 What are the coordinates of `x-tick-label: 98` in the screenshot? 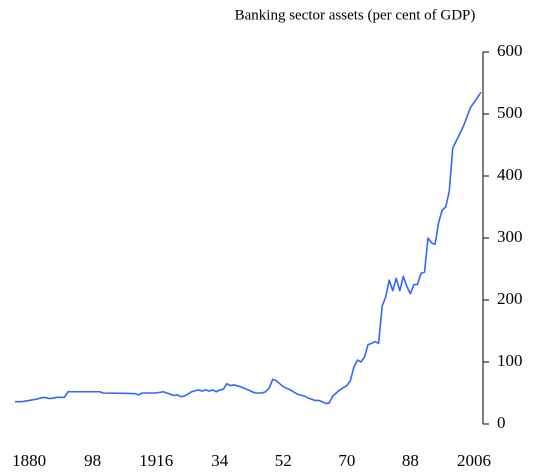 It's located at (92, 460).